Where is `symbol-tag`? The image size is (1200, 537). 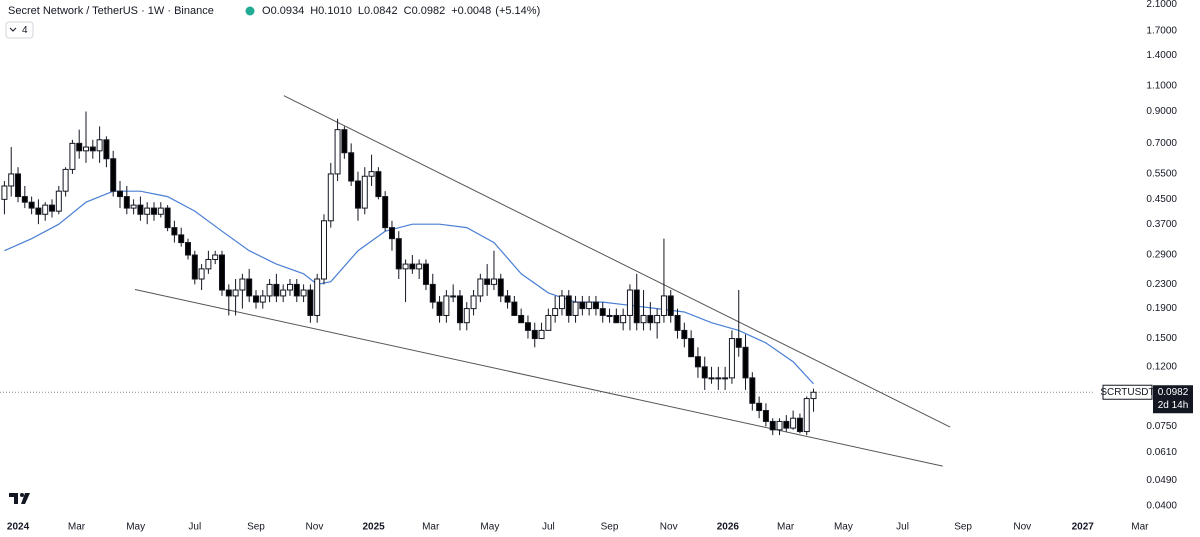 symbol-tag is located at coordinates (1127, 392).